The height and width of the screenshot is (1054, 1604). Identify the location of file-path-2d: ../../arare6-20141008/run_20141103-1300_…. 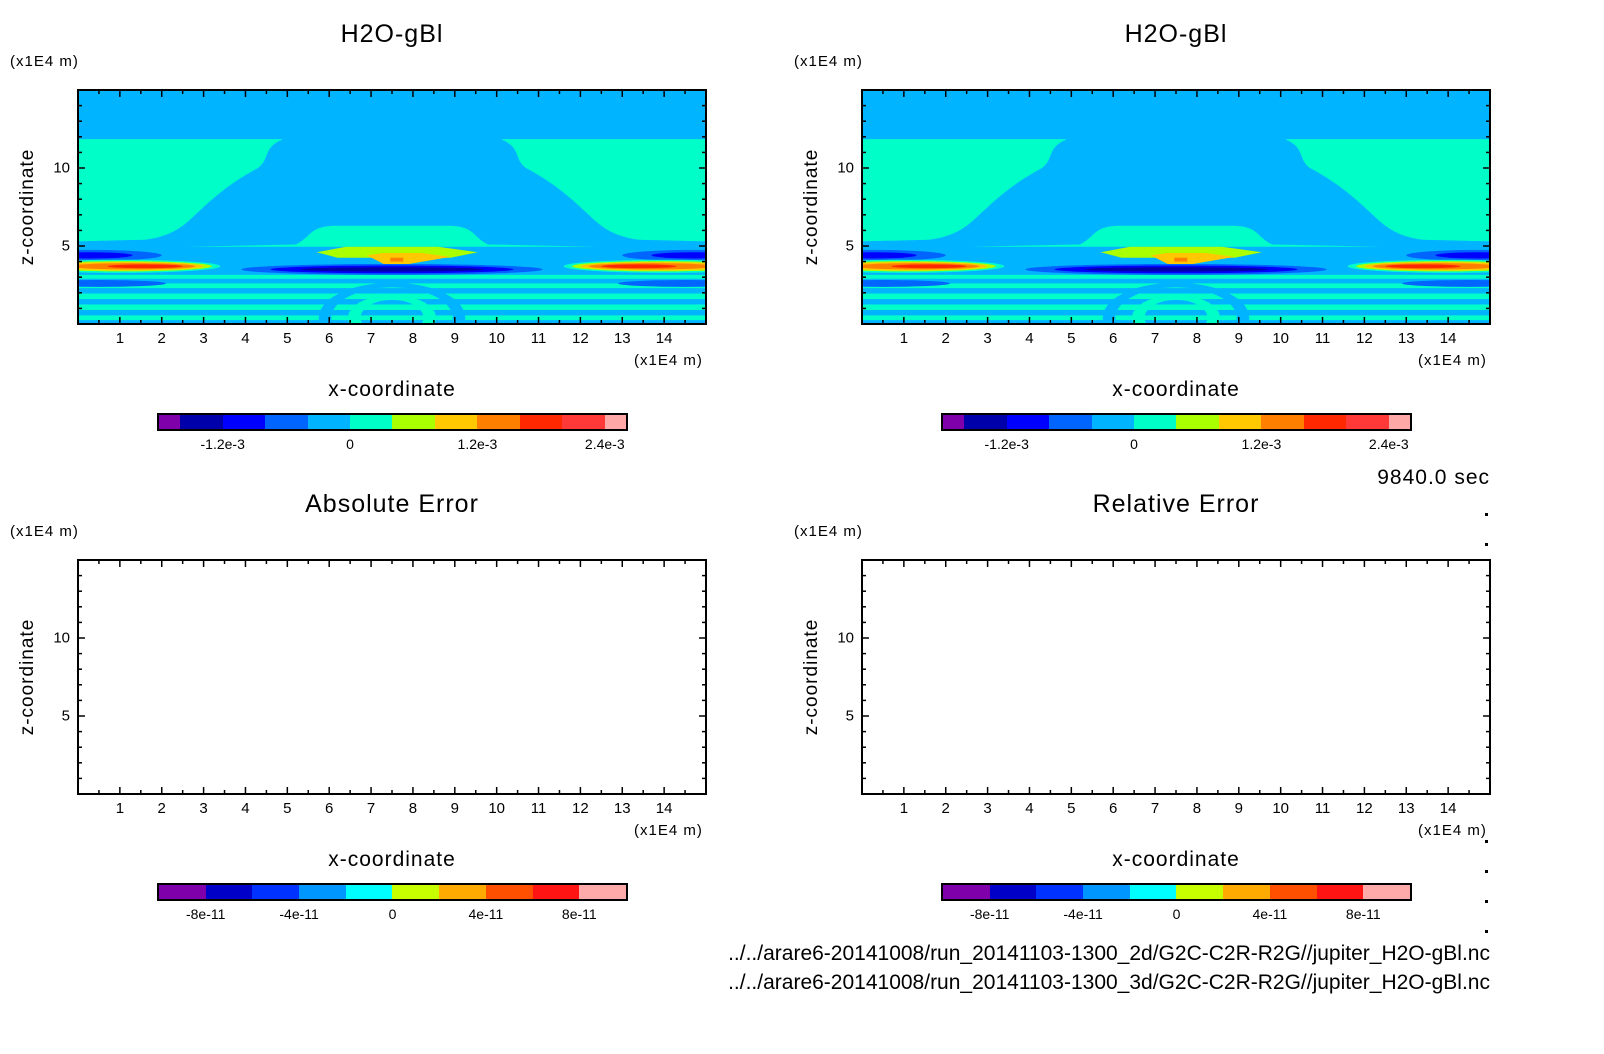
(1109, 953).